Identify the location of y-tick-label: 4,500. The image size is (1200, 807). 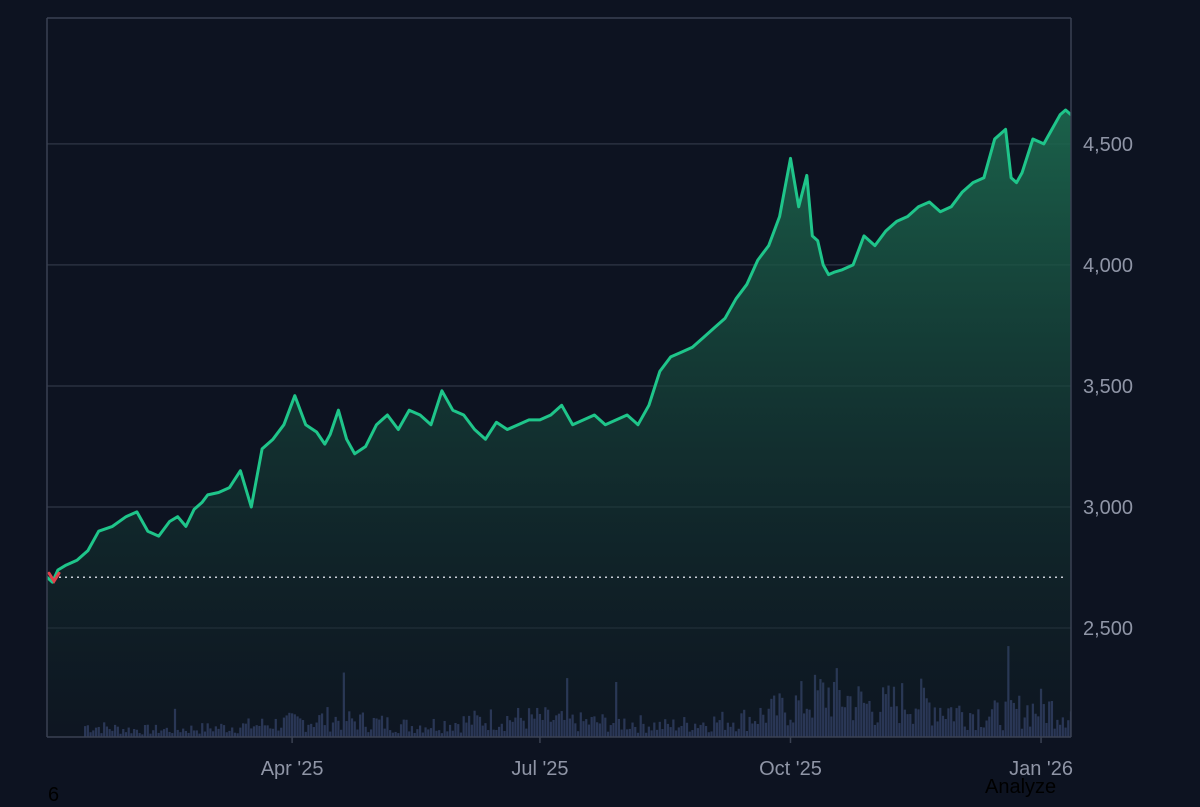
(1108, 145).